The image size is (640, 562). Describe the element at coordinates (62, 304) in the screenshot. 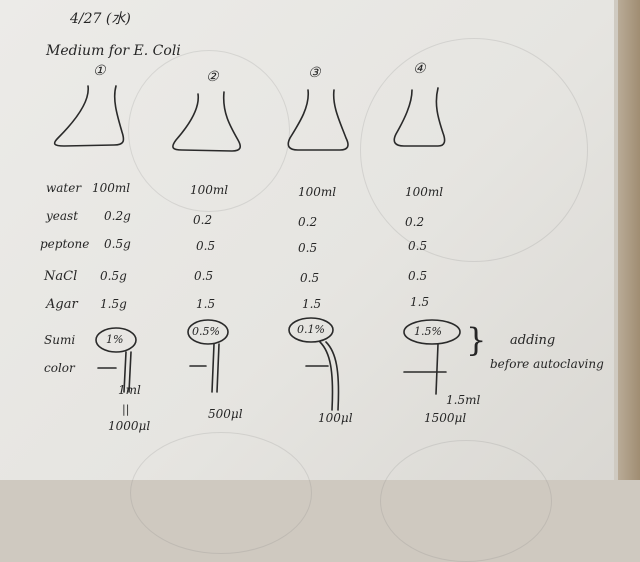

I see `row-label-agar: Agar` at that location.